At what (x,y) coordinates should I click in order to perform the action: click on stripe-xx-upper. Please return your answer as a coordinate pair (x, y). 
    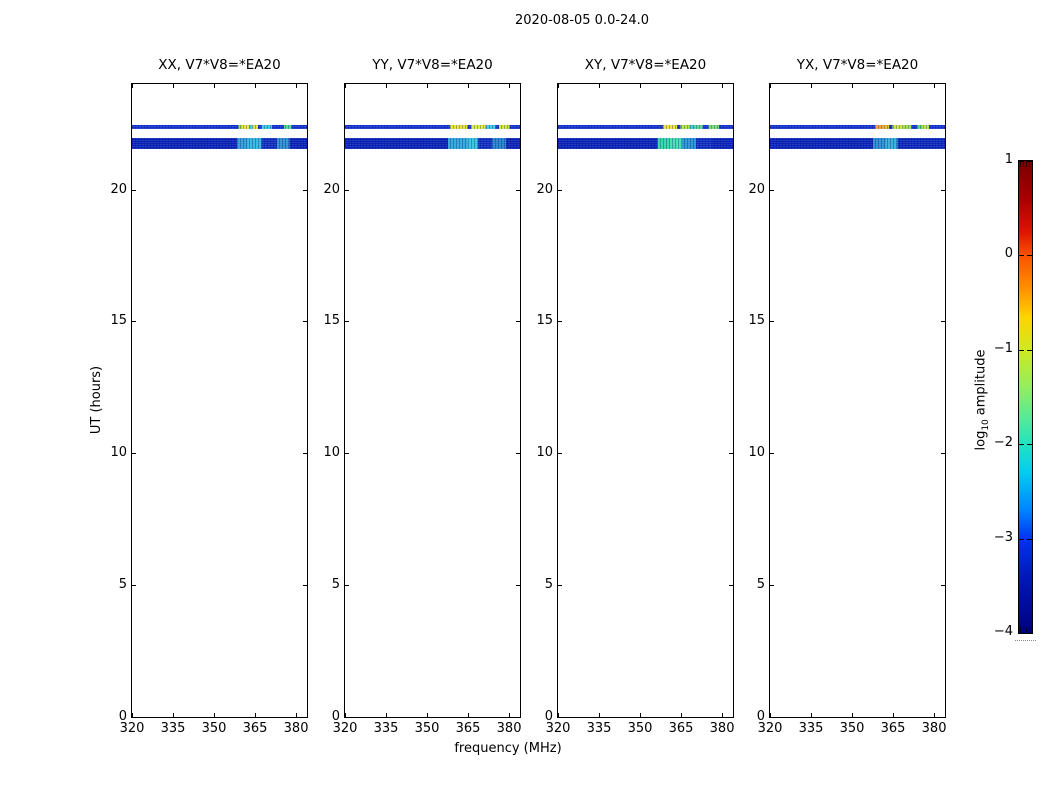
    Looking at the image, I should click on (219, 126).